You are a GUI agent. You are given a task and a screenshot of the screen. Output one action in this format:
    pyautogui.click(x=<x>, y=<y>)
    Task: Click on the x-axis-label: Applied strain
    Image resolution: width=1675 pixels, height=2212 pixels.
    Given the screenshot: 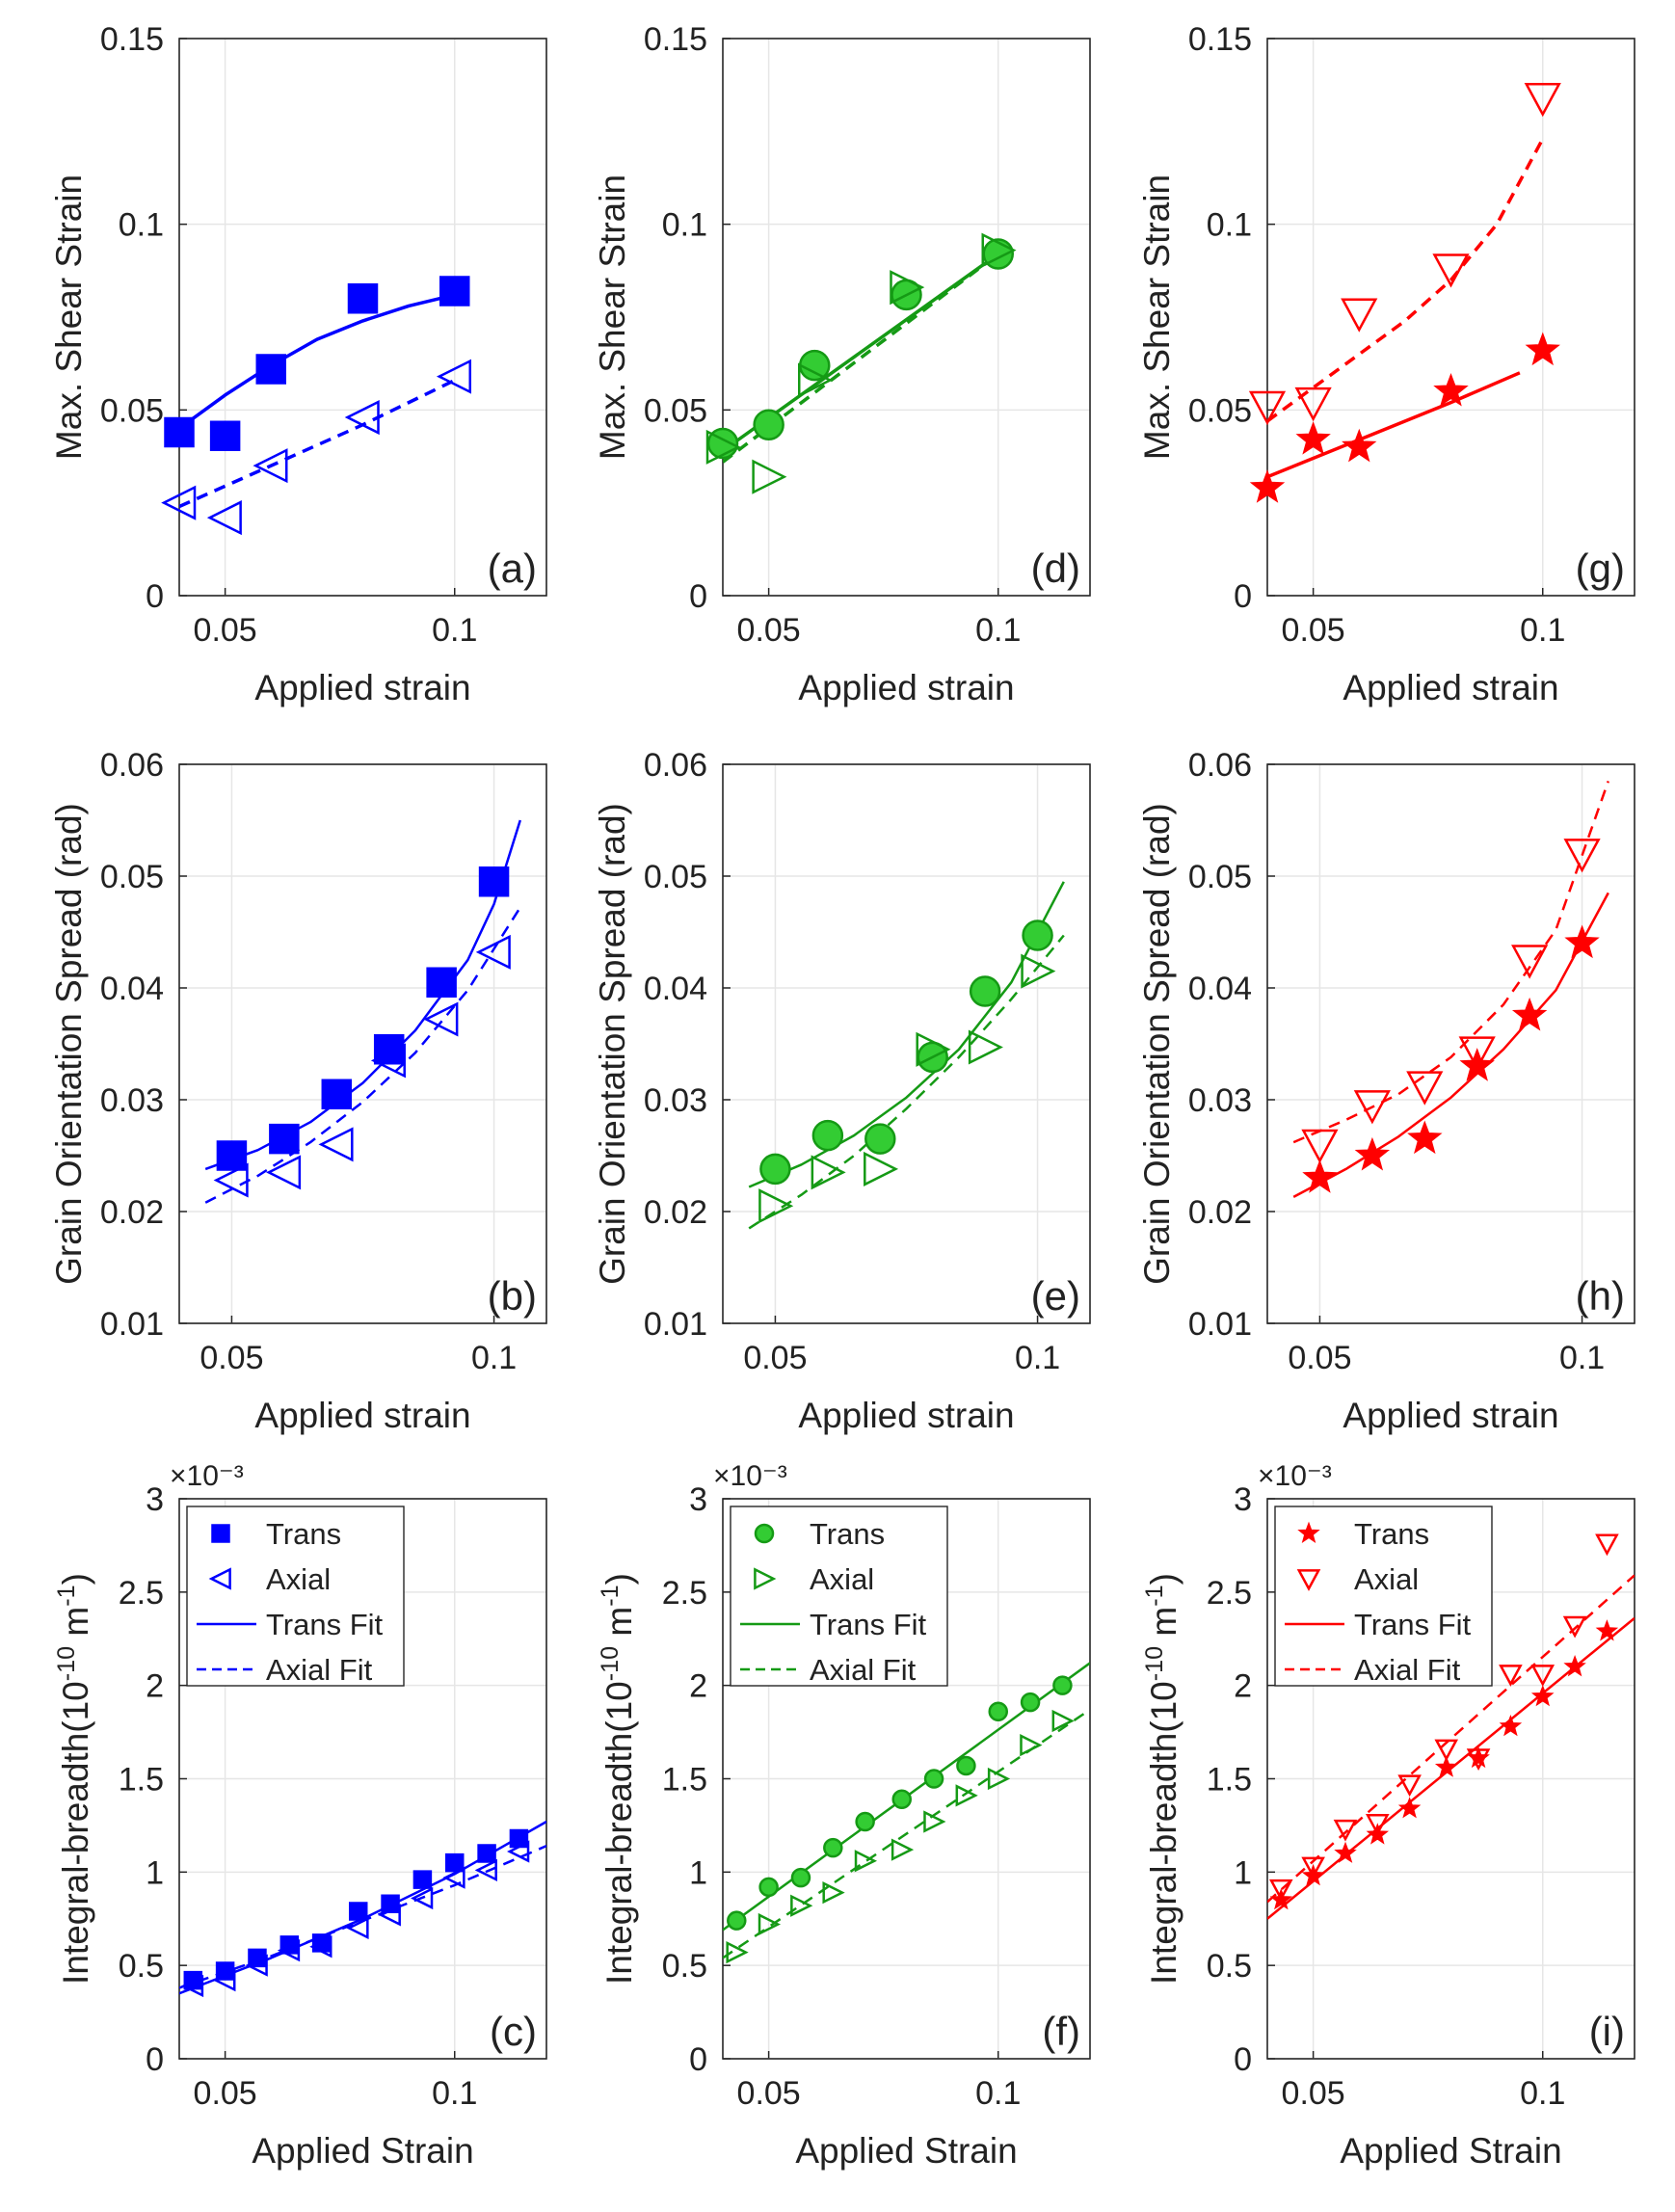 What is the action you would take?
    pyautogui.click(x=362, y=687)
    